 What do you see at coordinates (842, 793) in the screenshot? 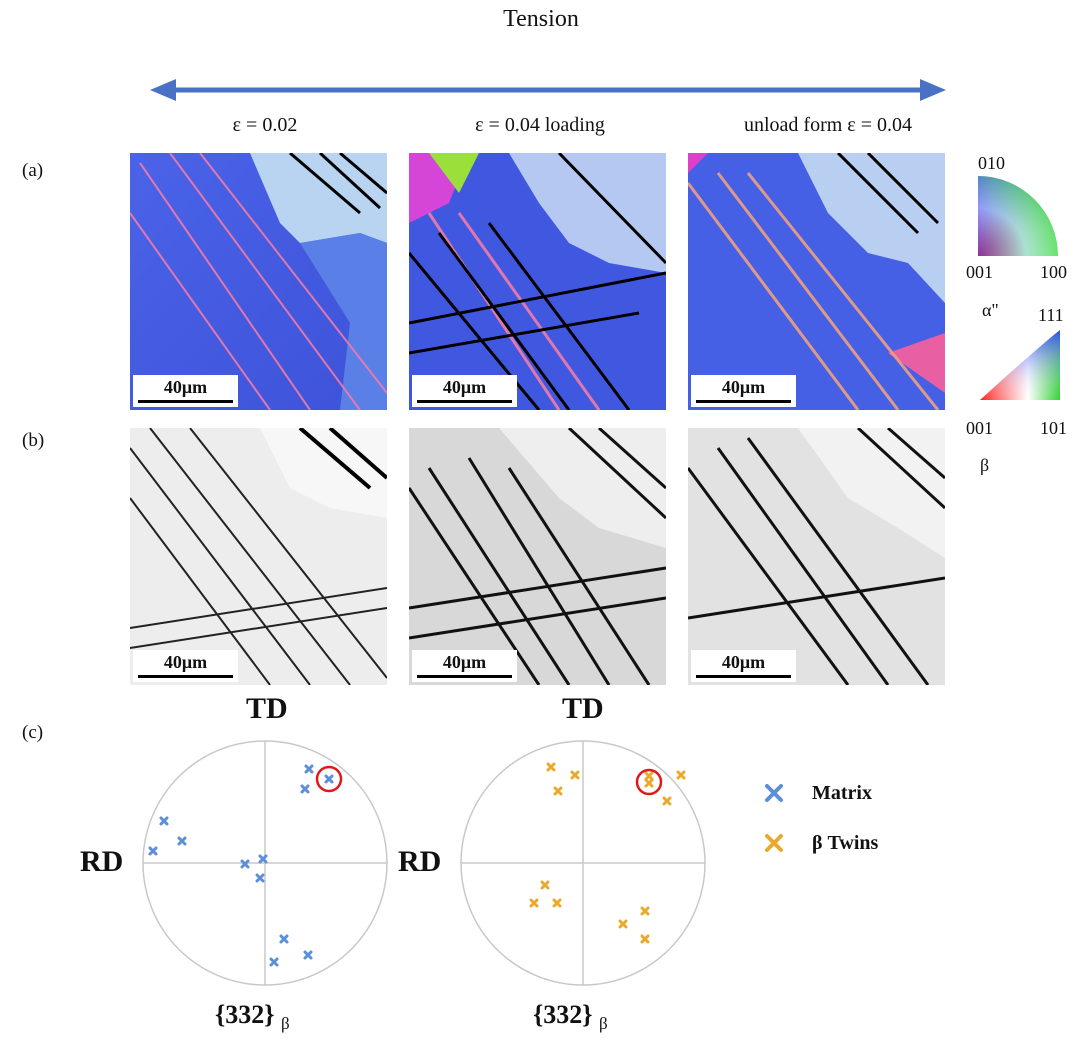
I see `legend-matrix-label: Matrix` at bounding box center [842, 793].